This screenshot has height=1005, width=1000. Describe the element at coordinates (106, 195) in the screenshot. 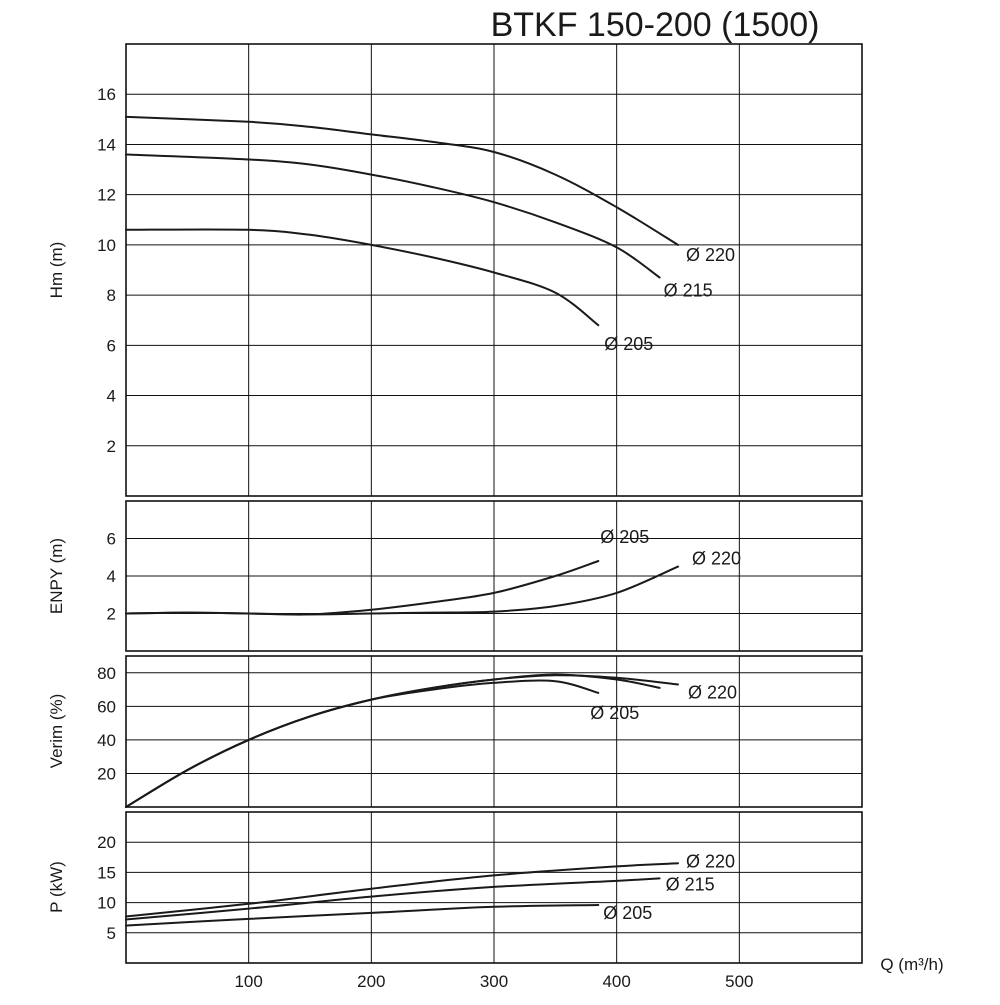

I see `y-tick-label: 12` at that location.